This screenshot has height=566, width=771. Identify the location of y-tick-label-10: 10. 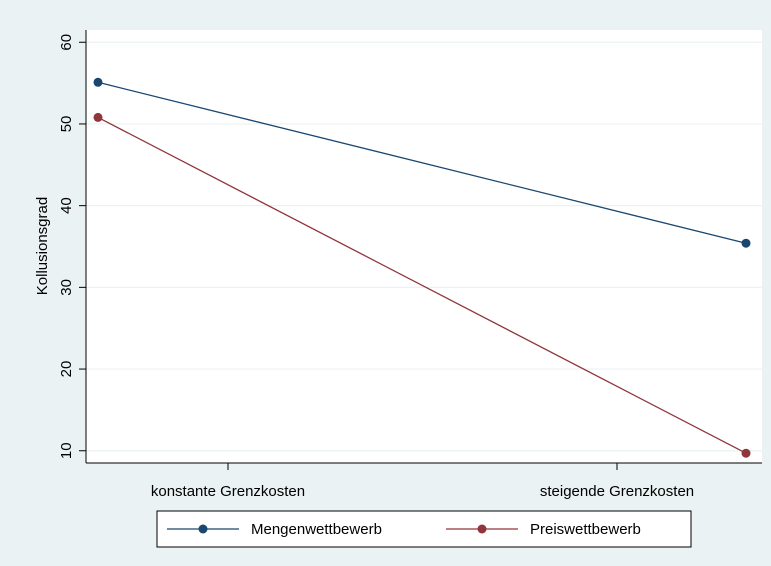
(66, 450).